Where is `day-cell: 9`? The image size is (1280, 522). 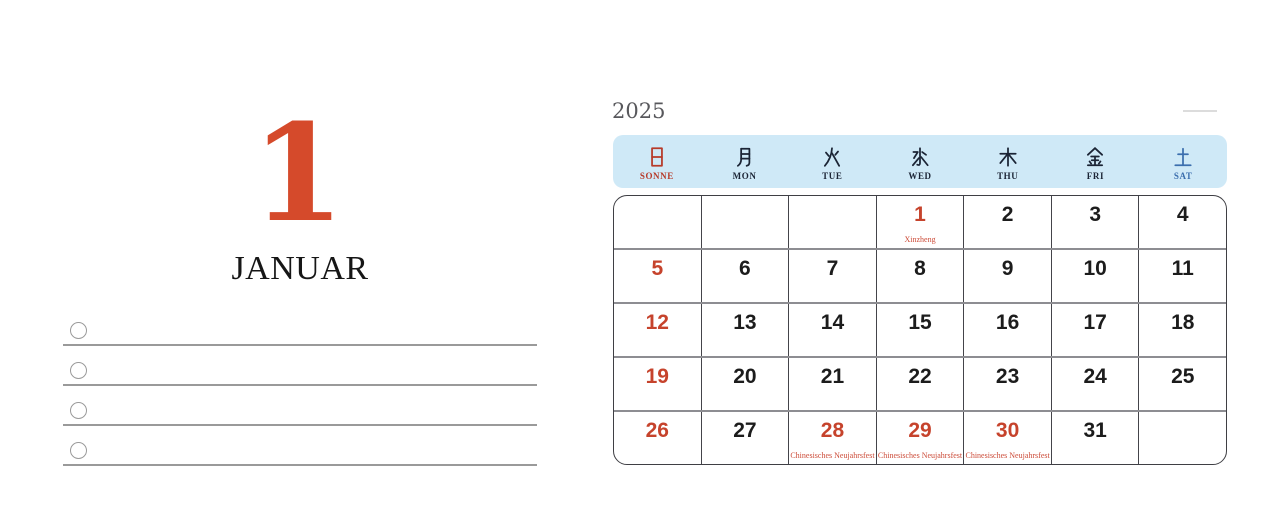 day-cell: 9 is located at coordinates (1008, 276).